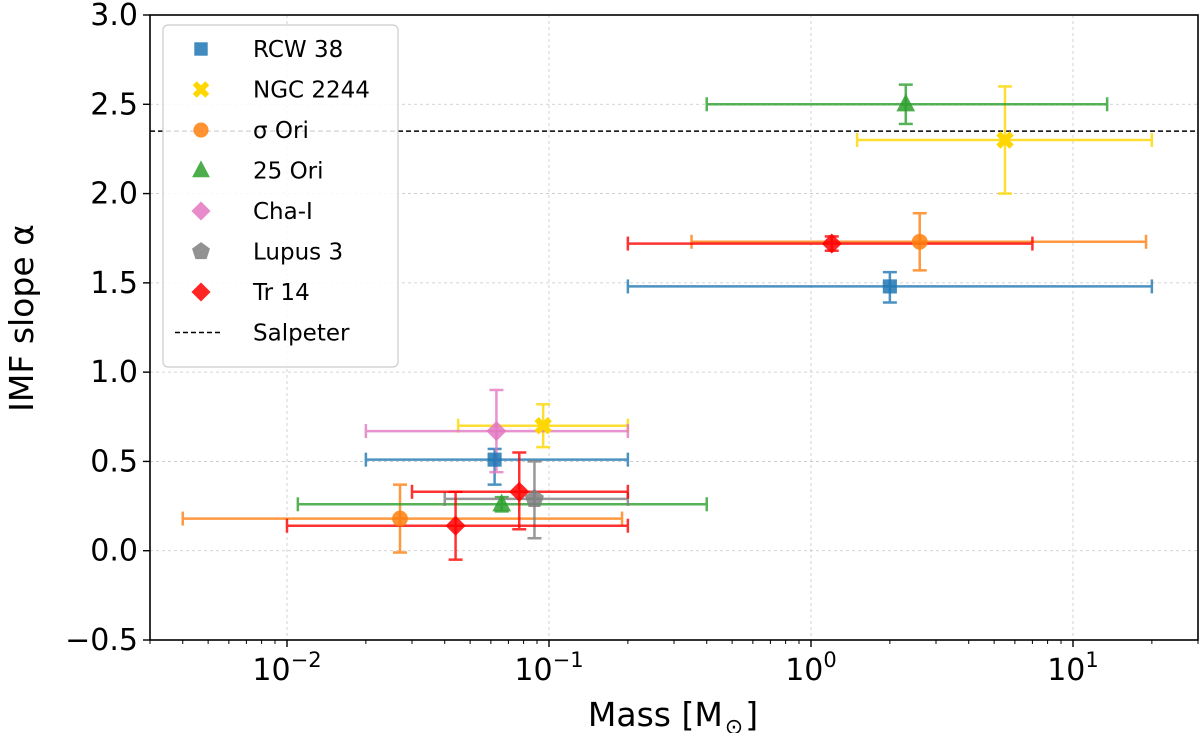 The image size is (1200, 733). What do you see at coordinates (114, 283) in the screenshot?
I see `y-tick-label: 1.5` at bounding box center [114, 283].